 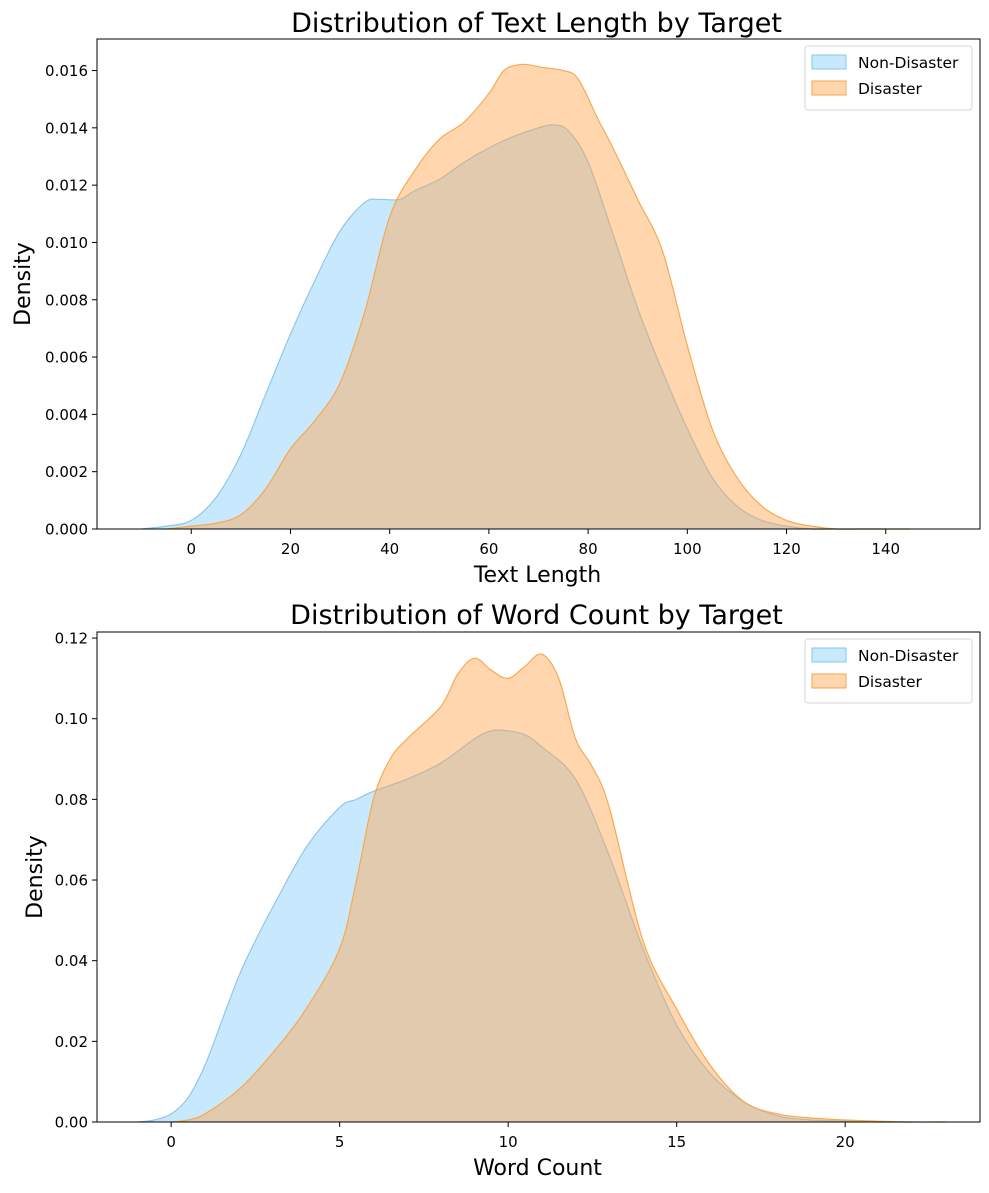 I want to click on x-tick-label: 15, so click(x=676, y=1142).